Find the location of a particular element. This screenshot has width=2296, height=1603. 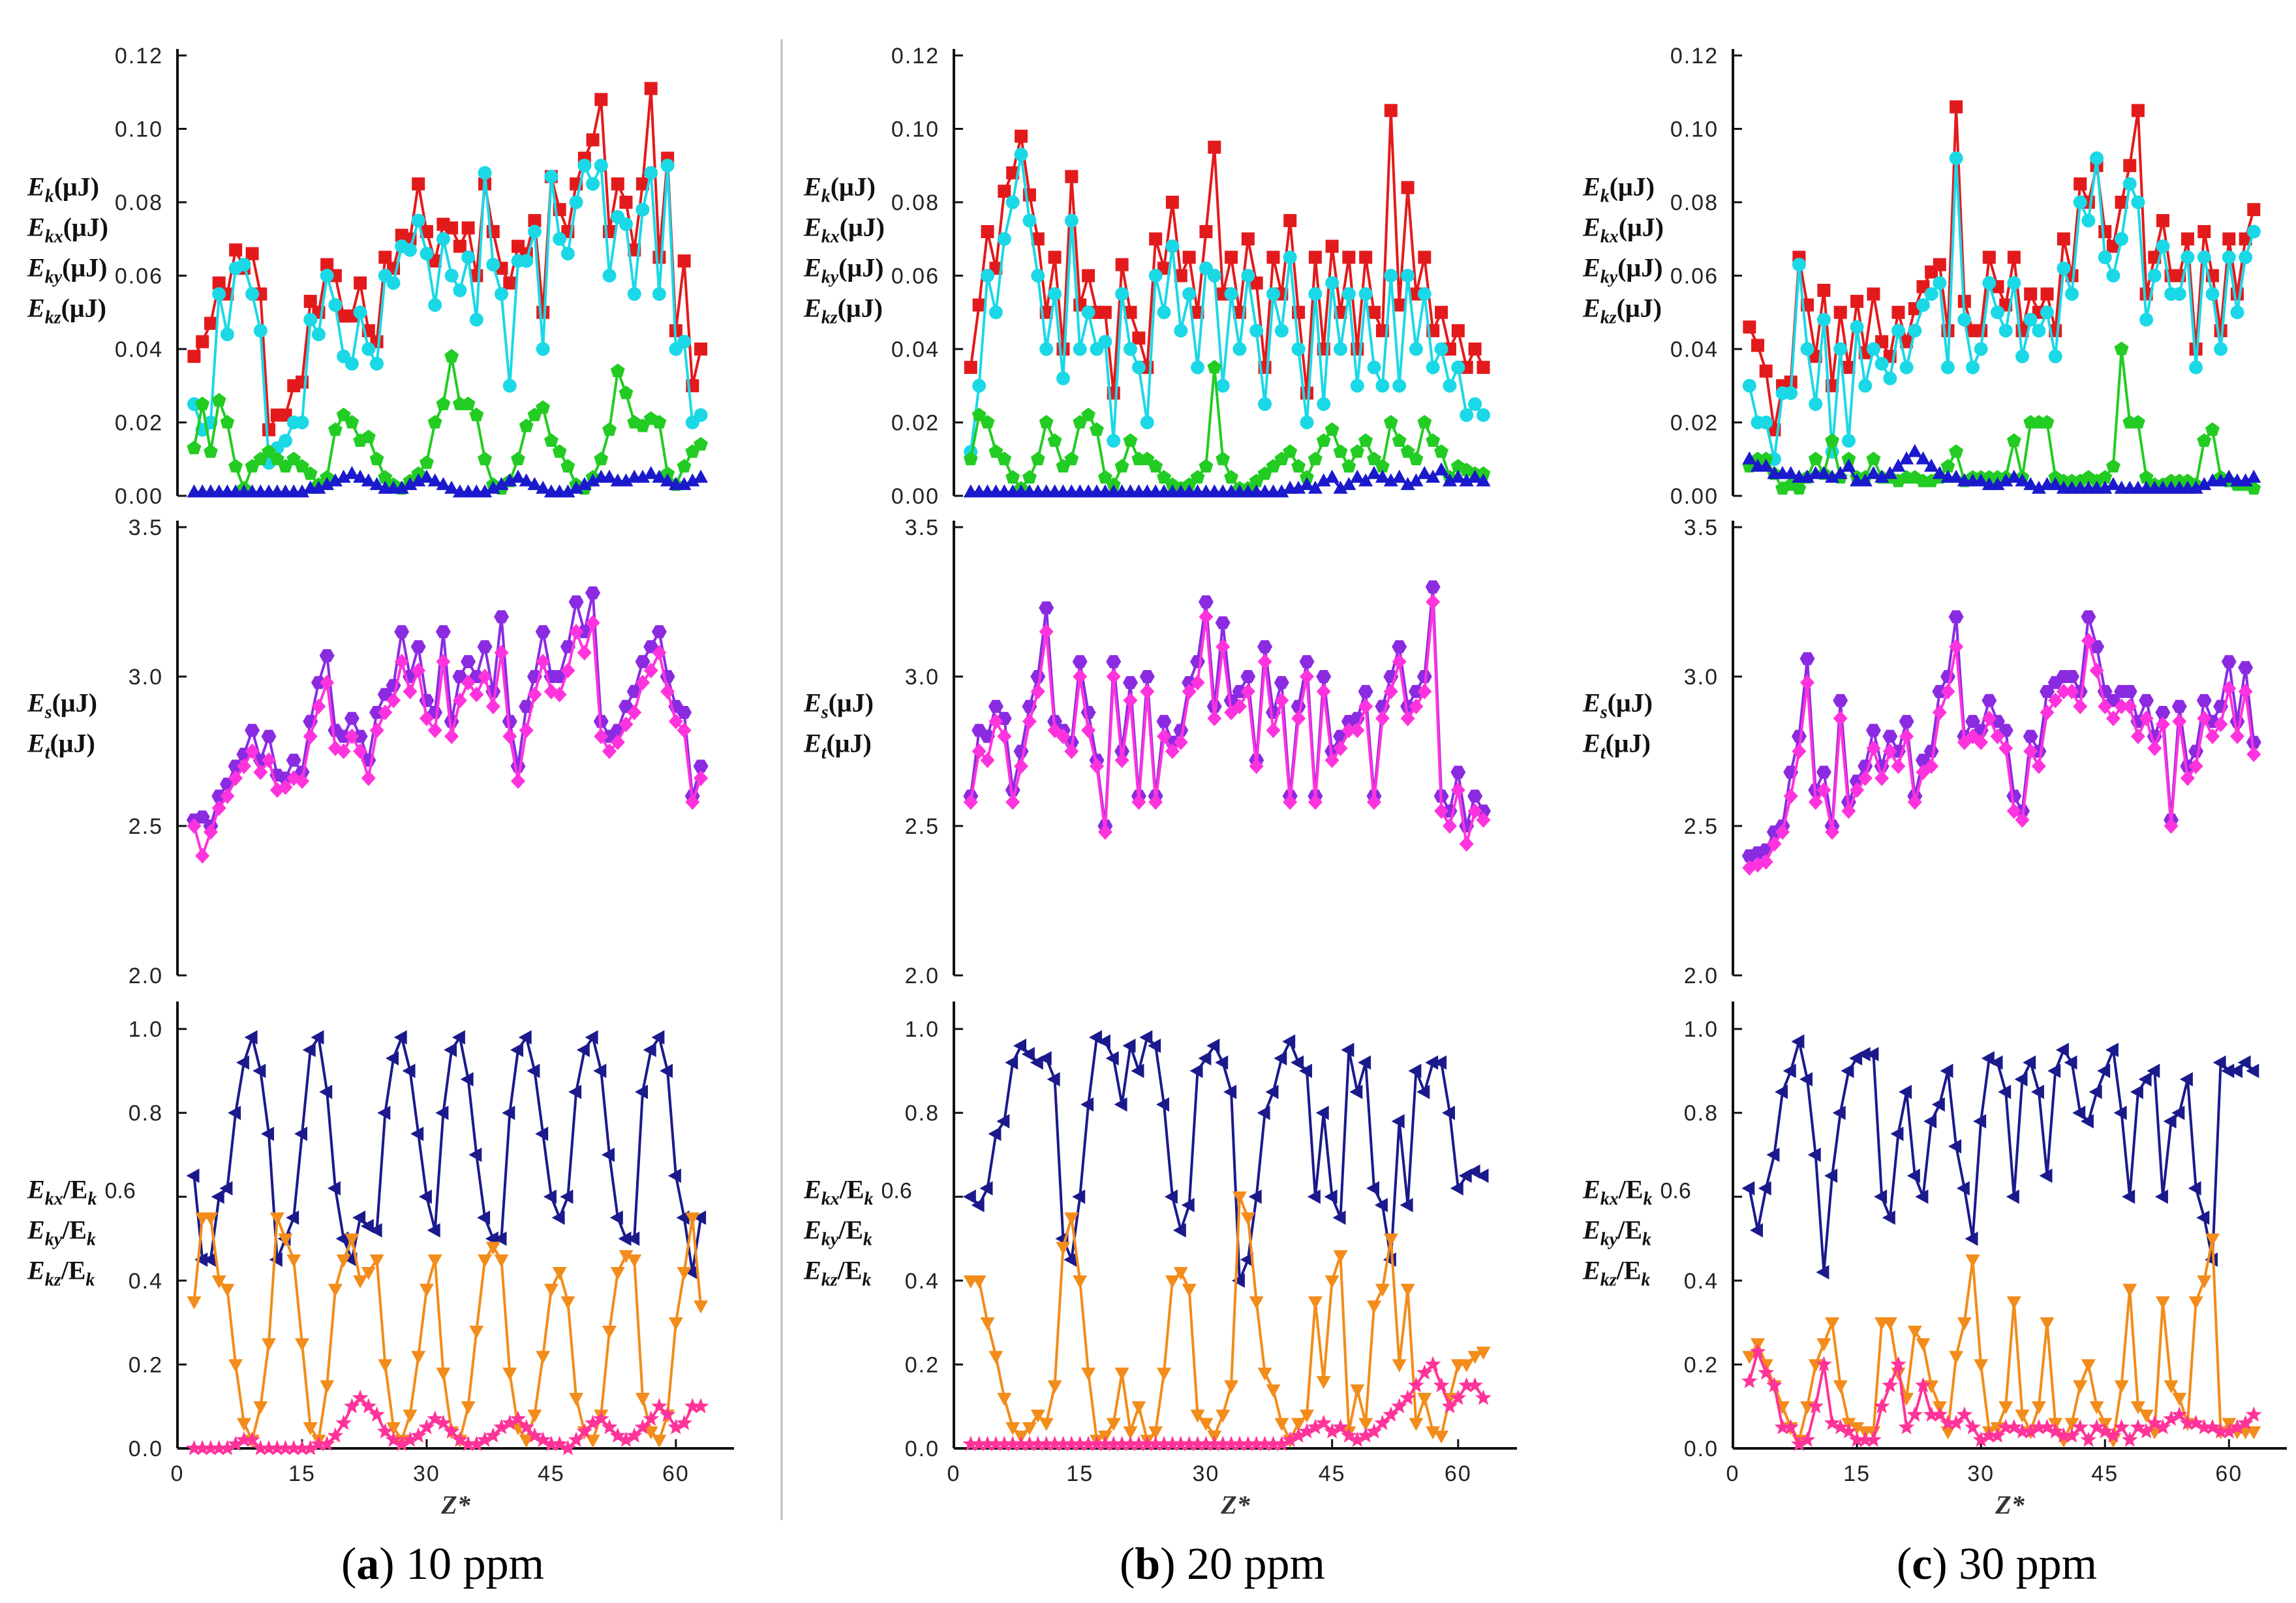

y-axis-label-ekx: Ekx(μJ) is located at coordinates (67, 230).